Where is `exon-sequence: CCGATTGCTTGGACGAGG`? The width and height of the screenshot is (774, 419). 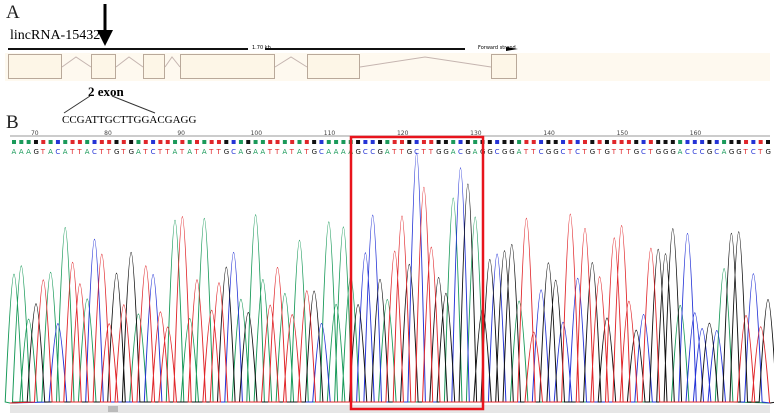 exon-sequence: CCGATTGCTTGGACGAGG is located at coordinates (129, 120).